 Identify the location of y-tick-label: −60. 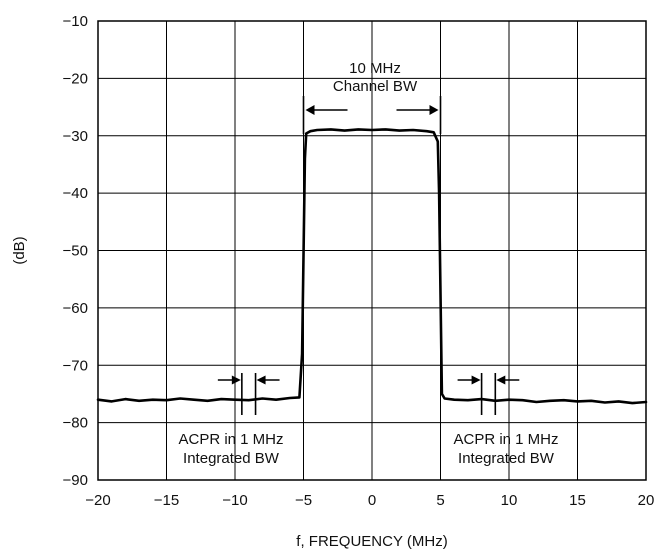
(75, 308).